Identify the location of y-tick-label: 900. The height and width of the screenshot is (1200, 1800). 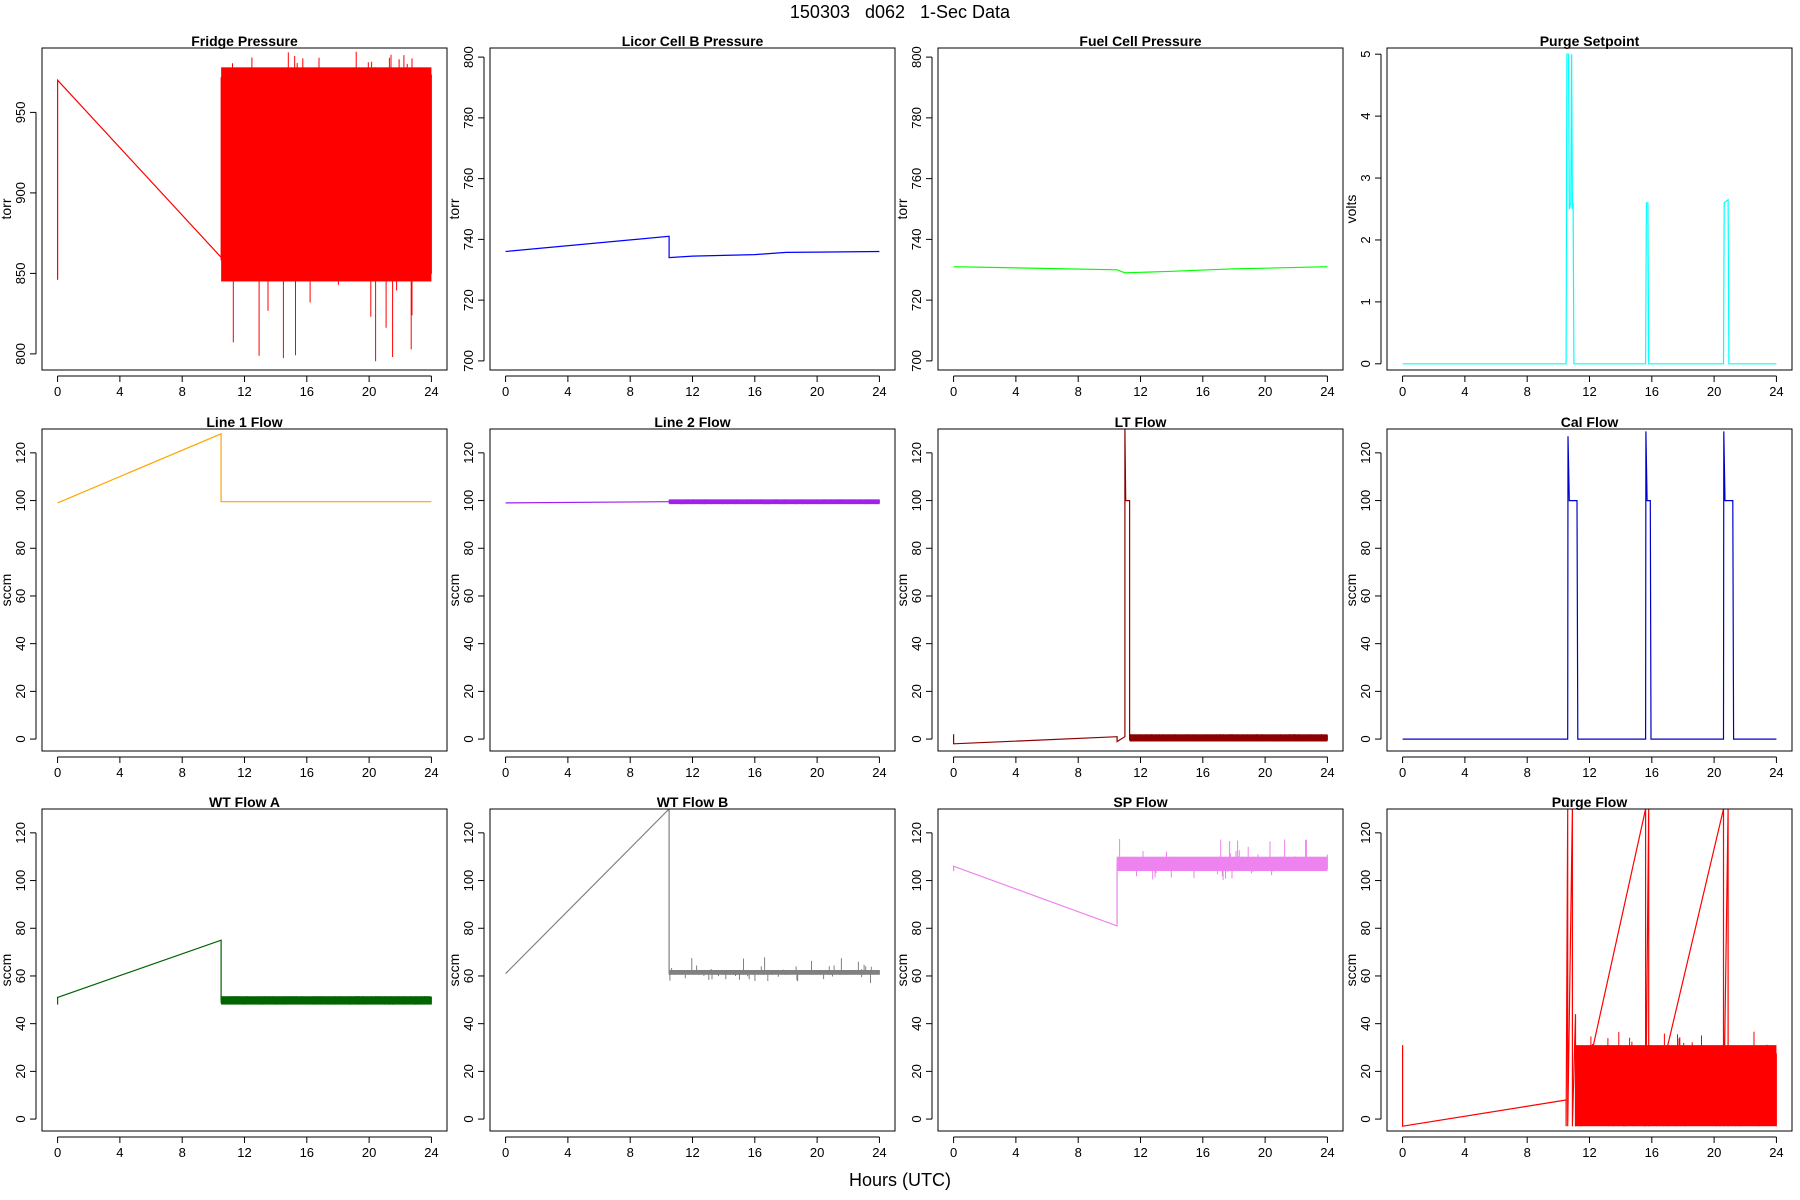
(20, 193).